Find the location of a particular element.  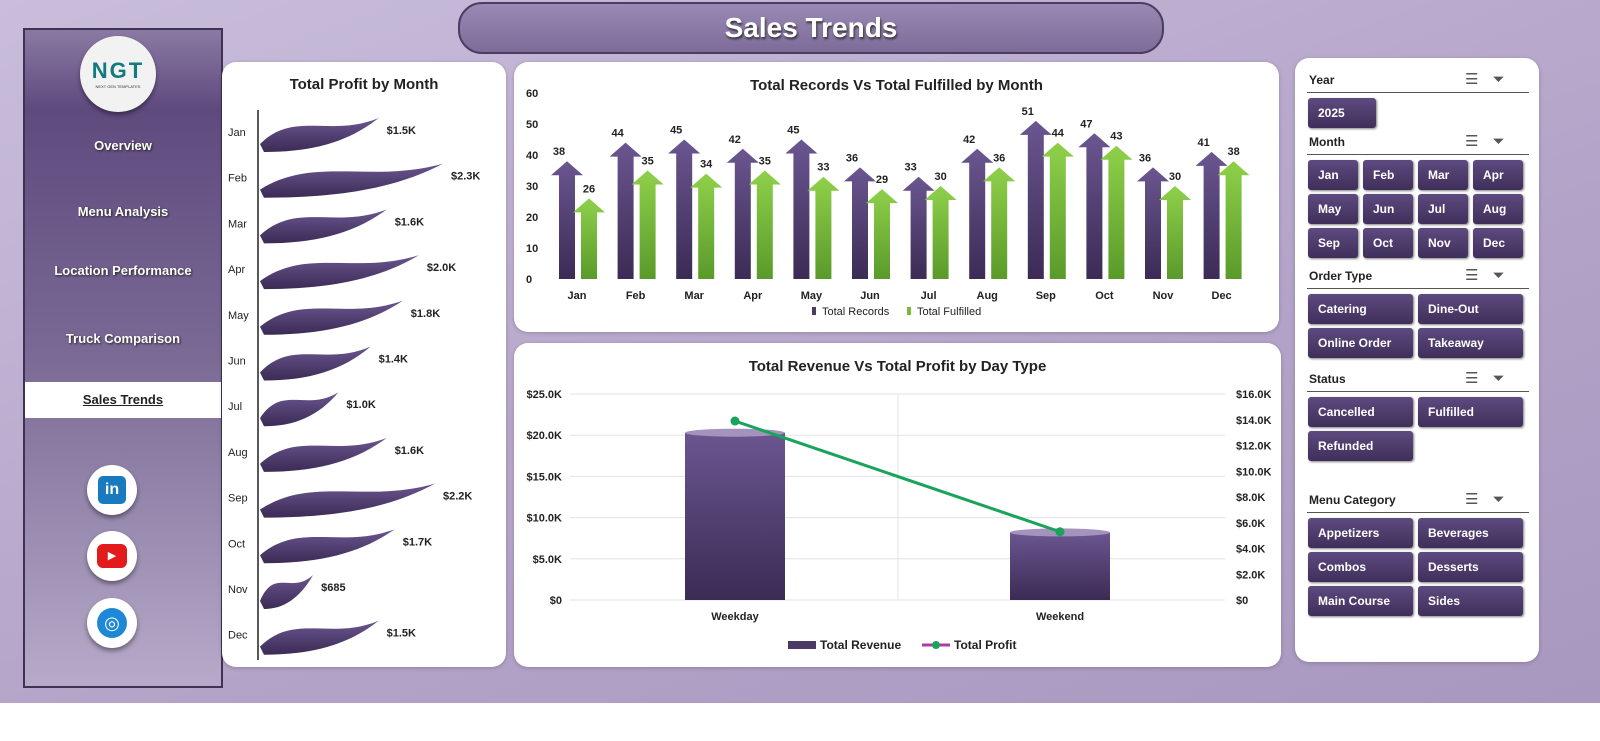

nav-overview: Overview is located at coordinates (123, 145).